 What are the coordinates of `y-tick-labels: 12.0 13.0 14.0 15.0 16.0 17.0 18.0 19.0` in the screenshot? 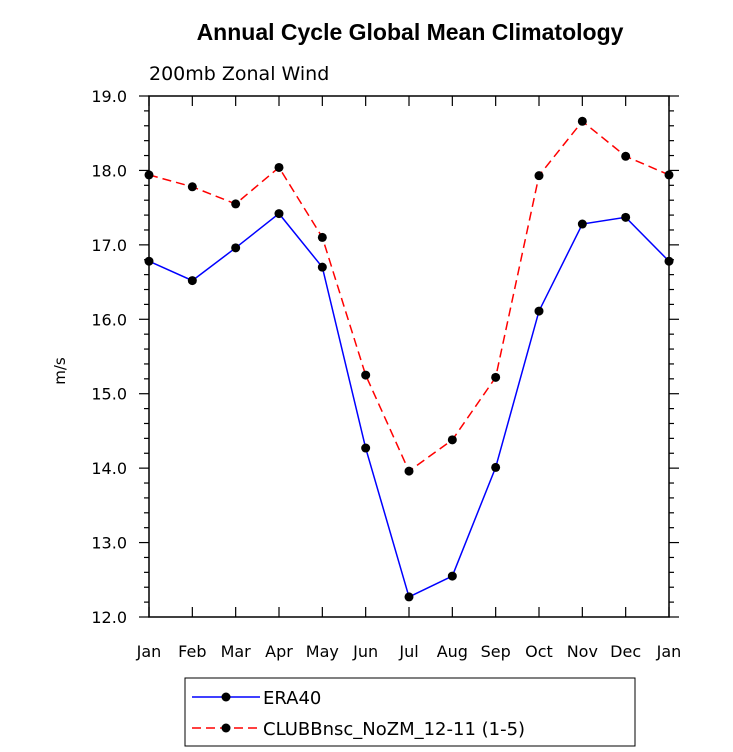 It's located at (109, 357).